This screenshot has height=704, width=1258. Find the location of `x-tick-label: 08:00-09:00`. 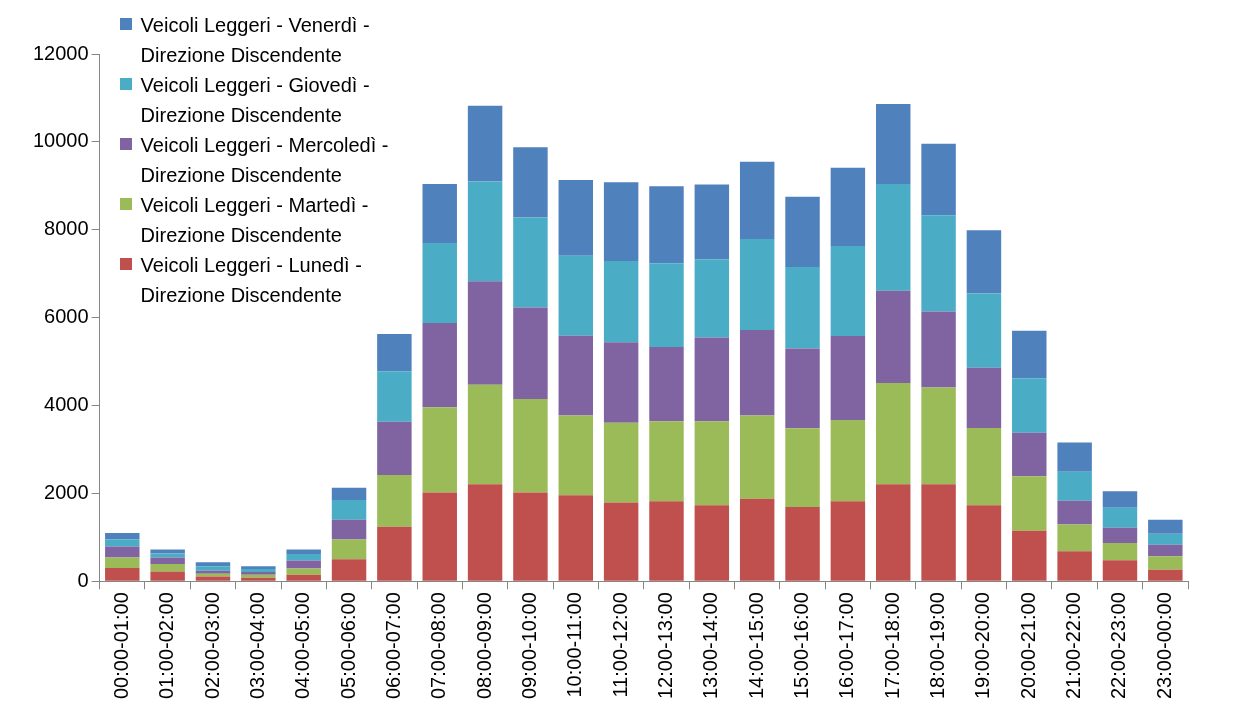

x-tick-label: 08:00-09:00 is located at coordinates (483, 646).